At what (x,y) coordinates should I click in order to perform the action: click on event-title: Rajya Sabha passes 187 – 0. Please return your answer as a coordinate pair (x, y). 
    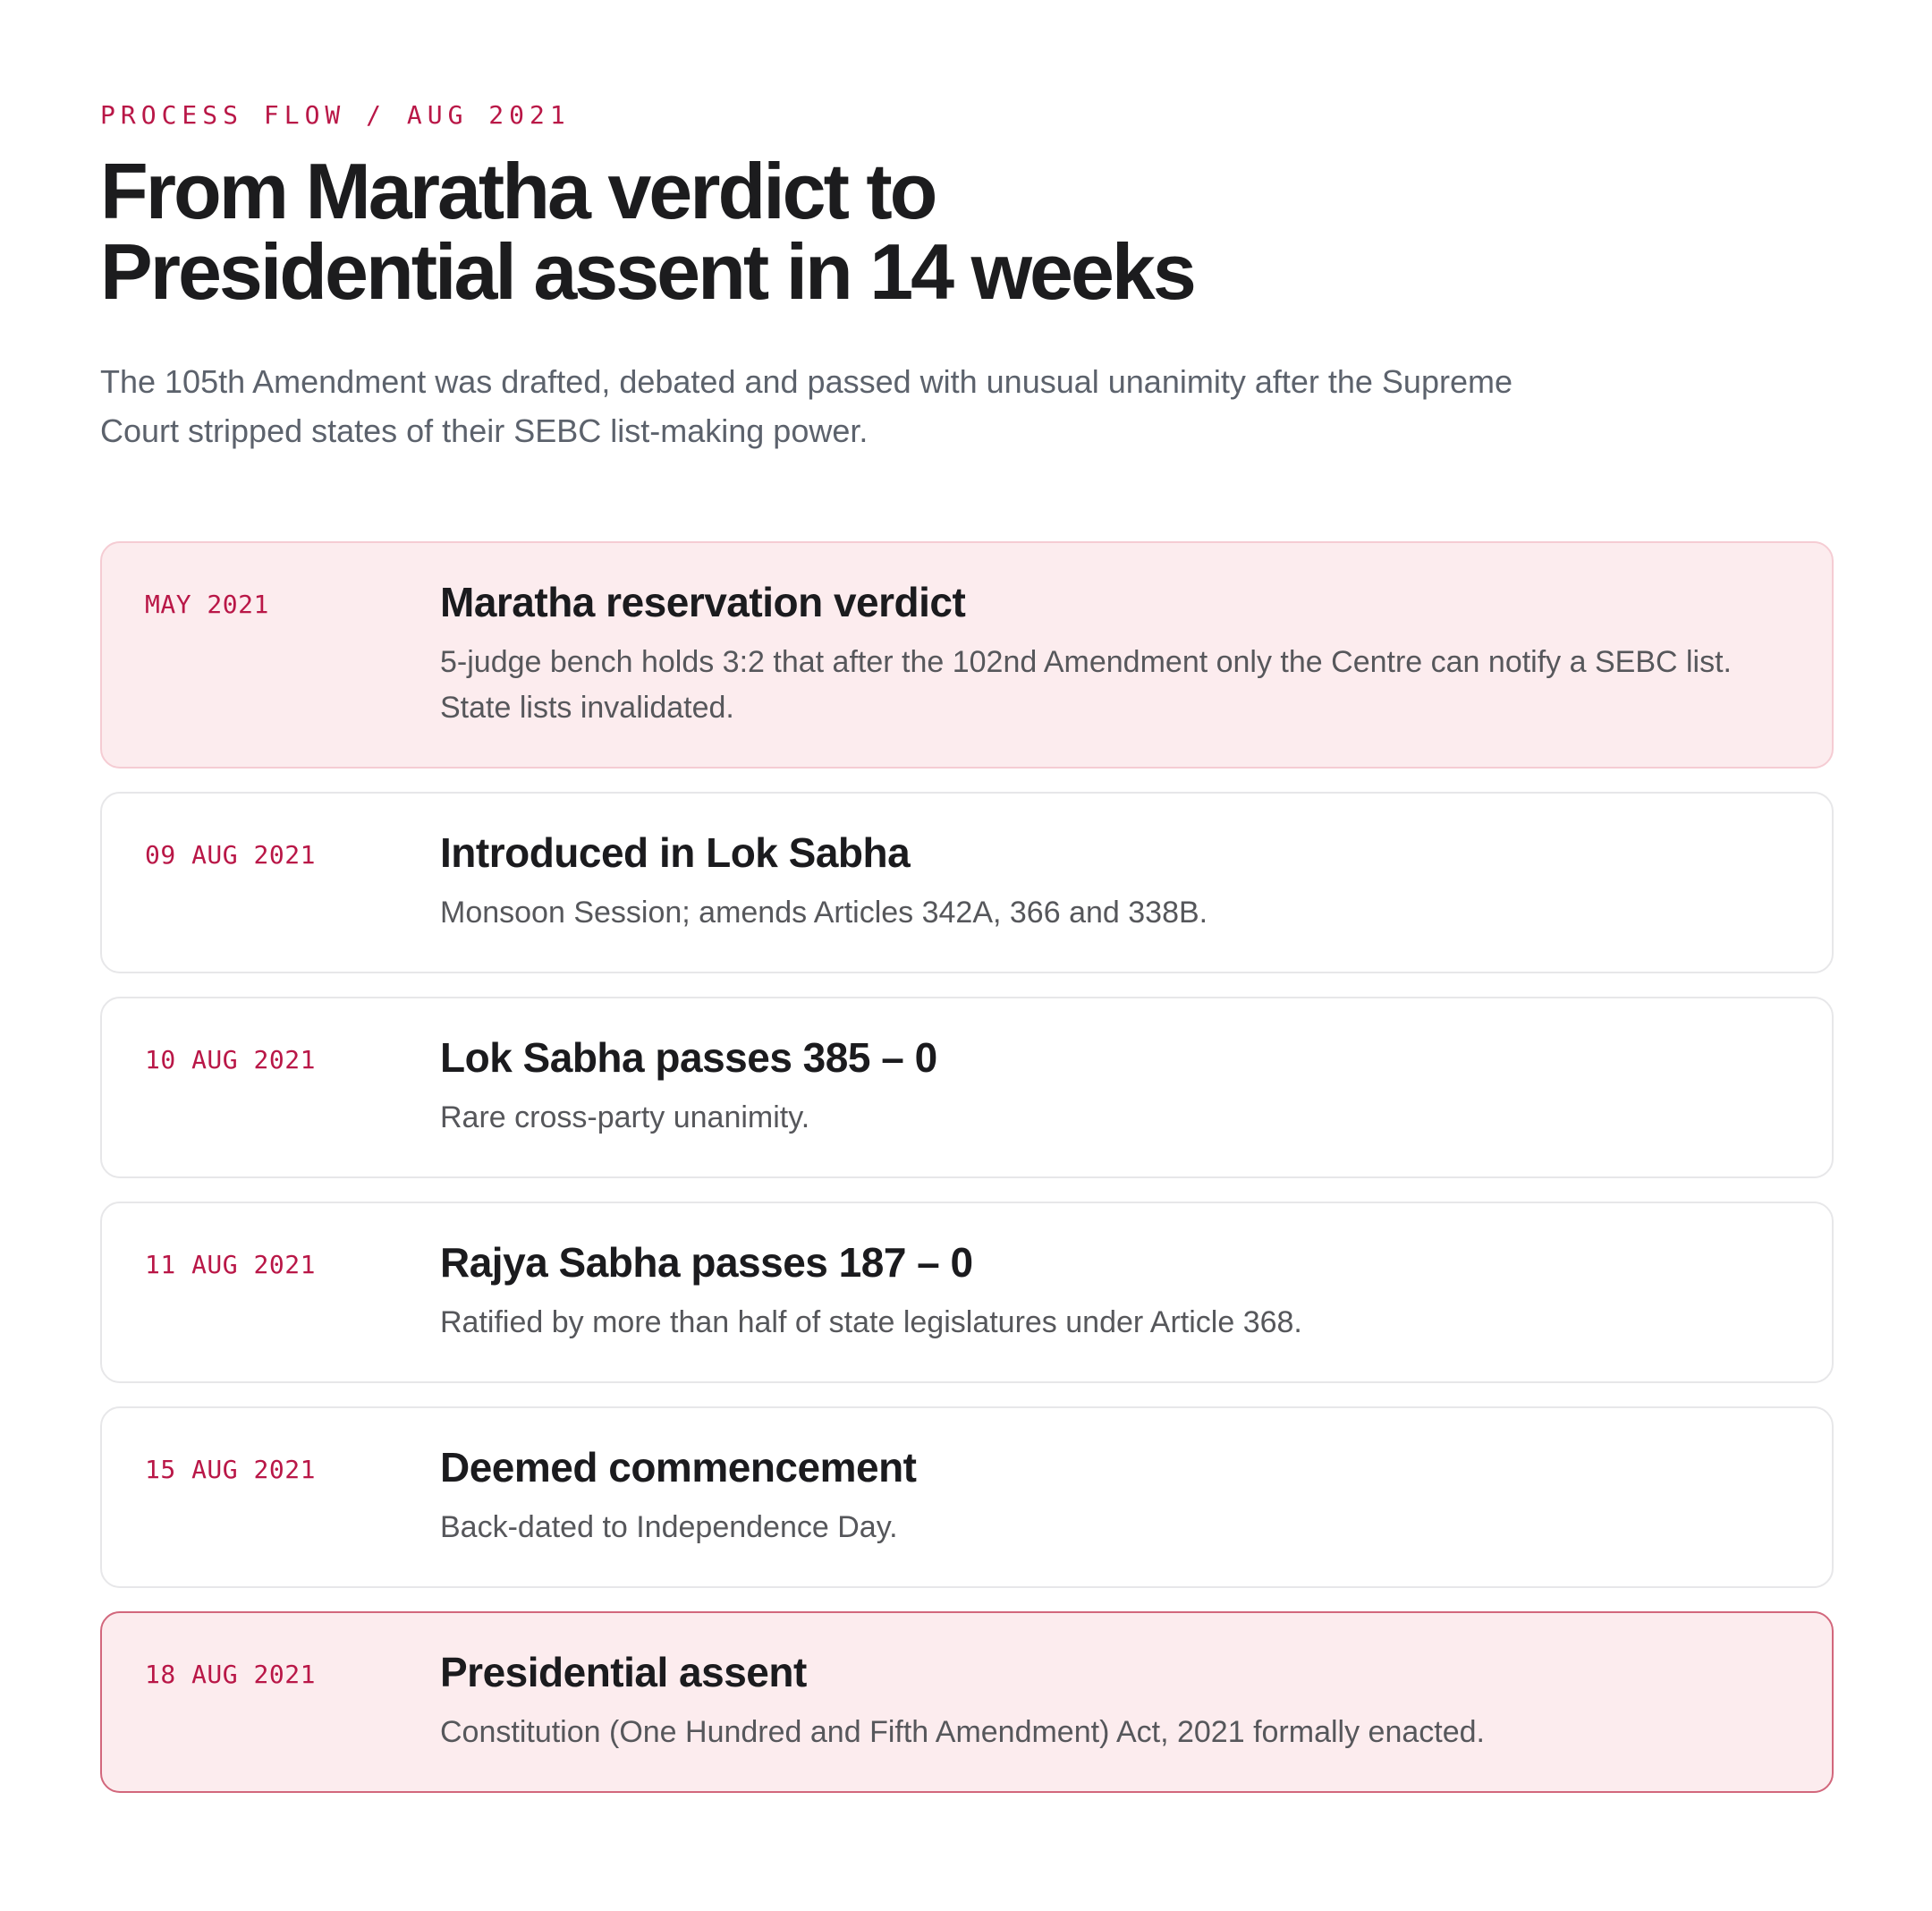
    Looking at the image, I should click on (706, 1262).